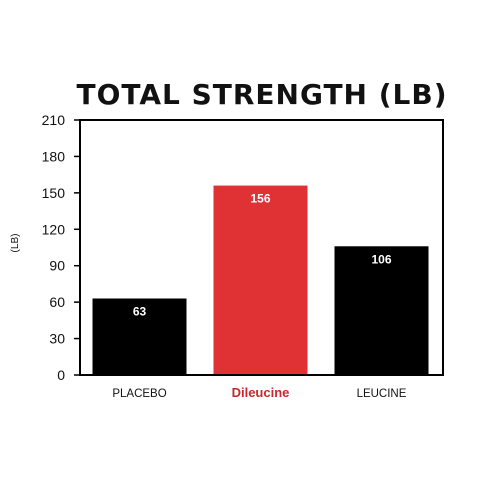 The height and width of the screenshot is (480, 480). What do you see at coordinates (54, 229) in the screenshot?
I see `y-tick-label: 120` at bounding box center [54, 229].